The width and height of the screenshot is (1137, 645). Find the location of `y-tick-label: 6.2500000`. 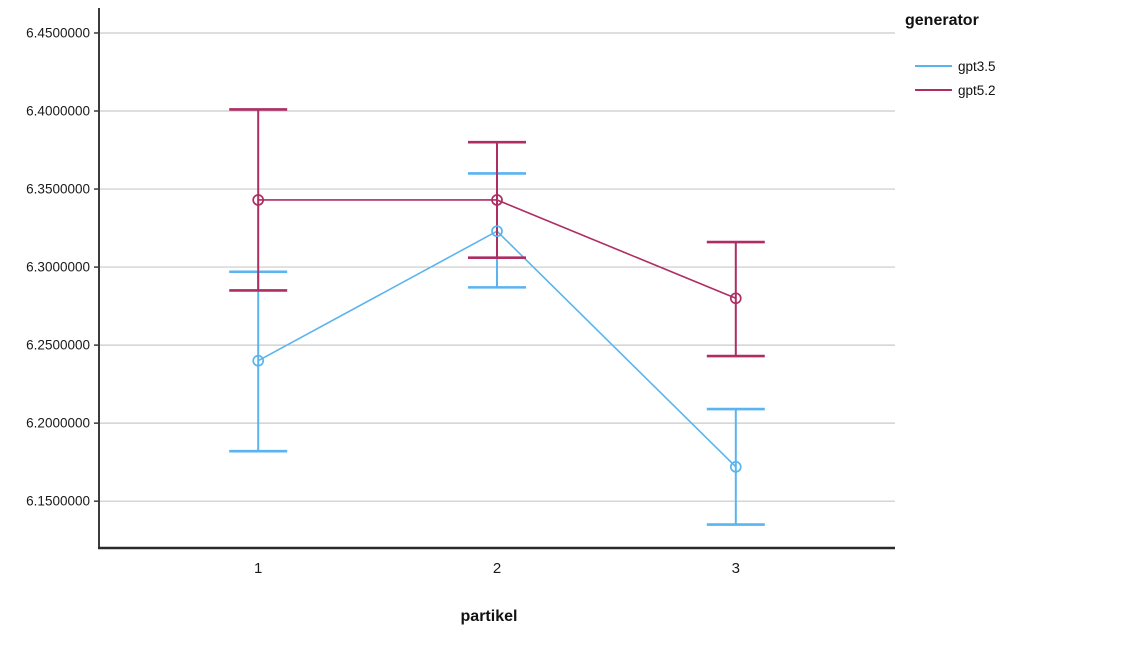

y-tick-label: 6.2500000 is located at coordinates (58, 345).